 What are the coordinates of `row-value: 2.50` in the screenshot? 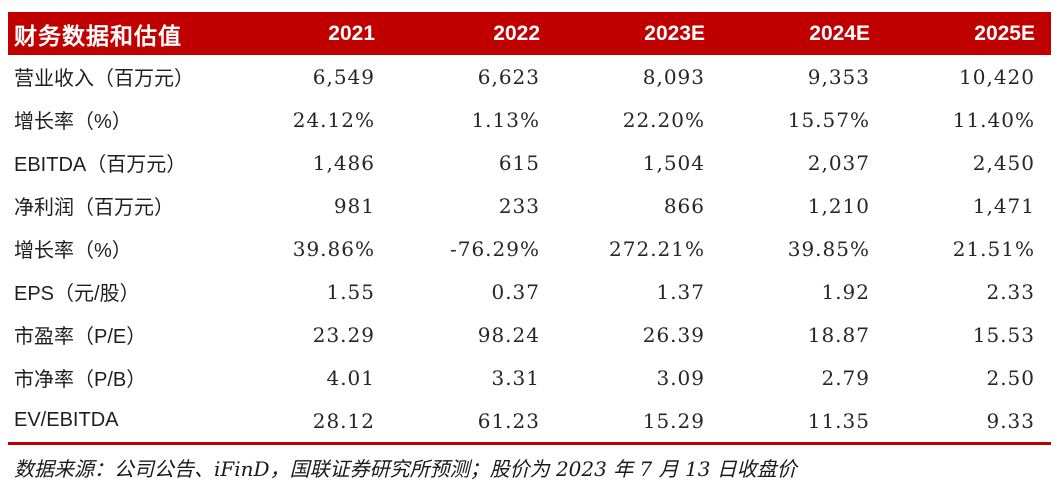 It's located at (968, 377).